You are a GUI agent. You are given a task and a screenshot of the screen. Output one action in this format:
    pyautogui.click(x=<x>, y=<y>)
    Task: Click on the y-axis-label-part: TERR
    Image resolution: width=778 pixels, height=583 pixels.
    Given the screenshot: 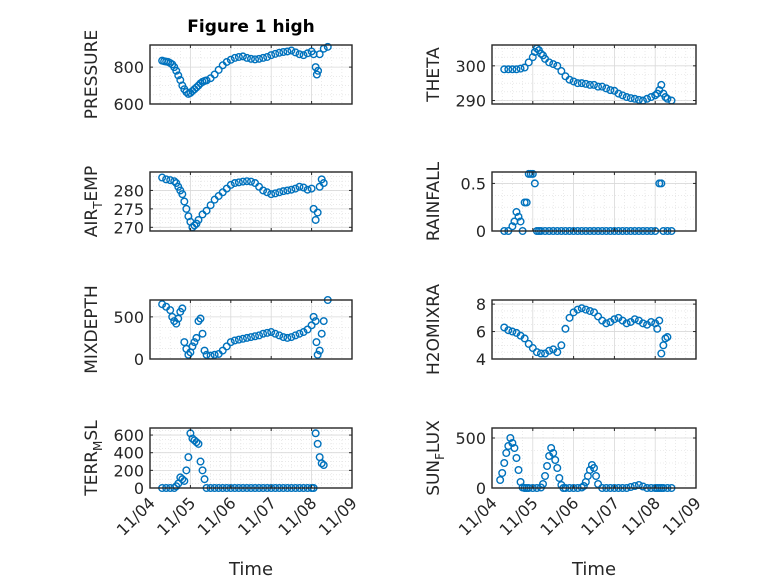 What is the action you would take?
    pyautogui.click(x=92, y=474)
    